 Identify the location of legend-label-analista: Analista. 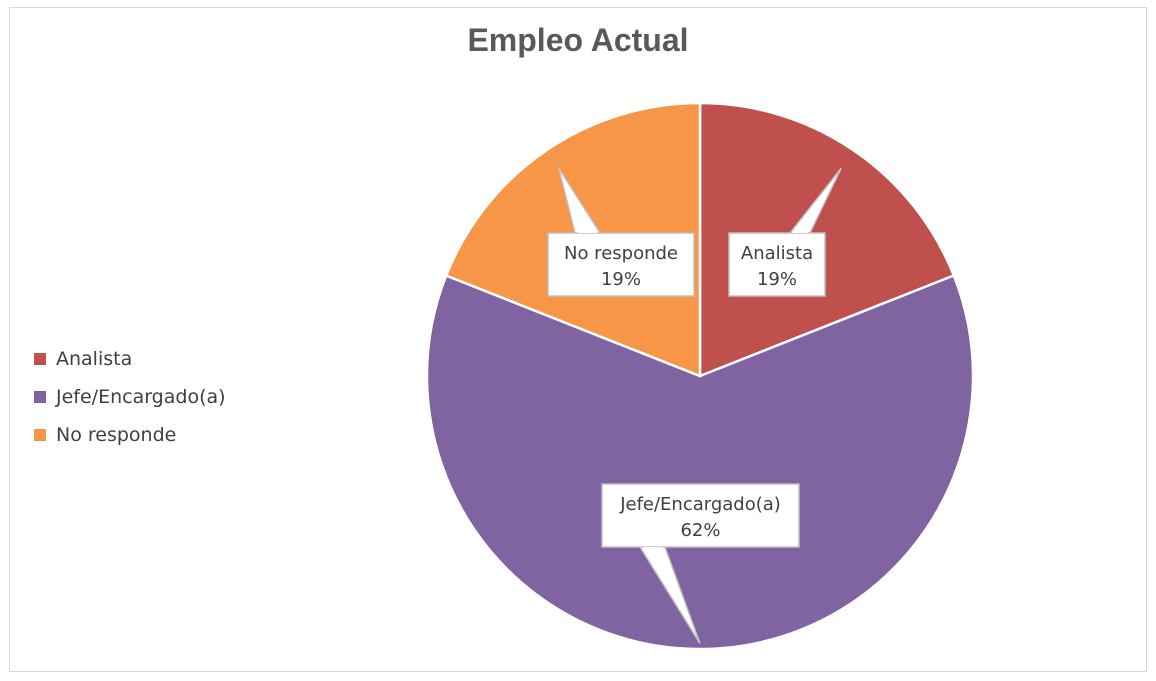
(94, 359).